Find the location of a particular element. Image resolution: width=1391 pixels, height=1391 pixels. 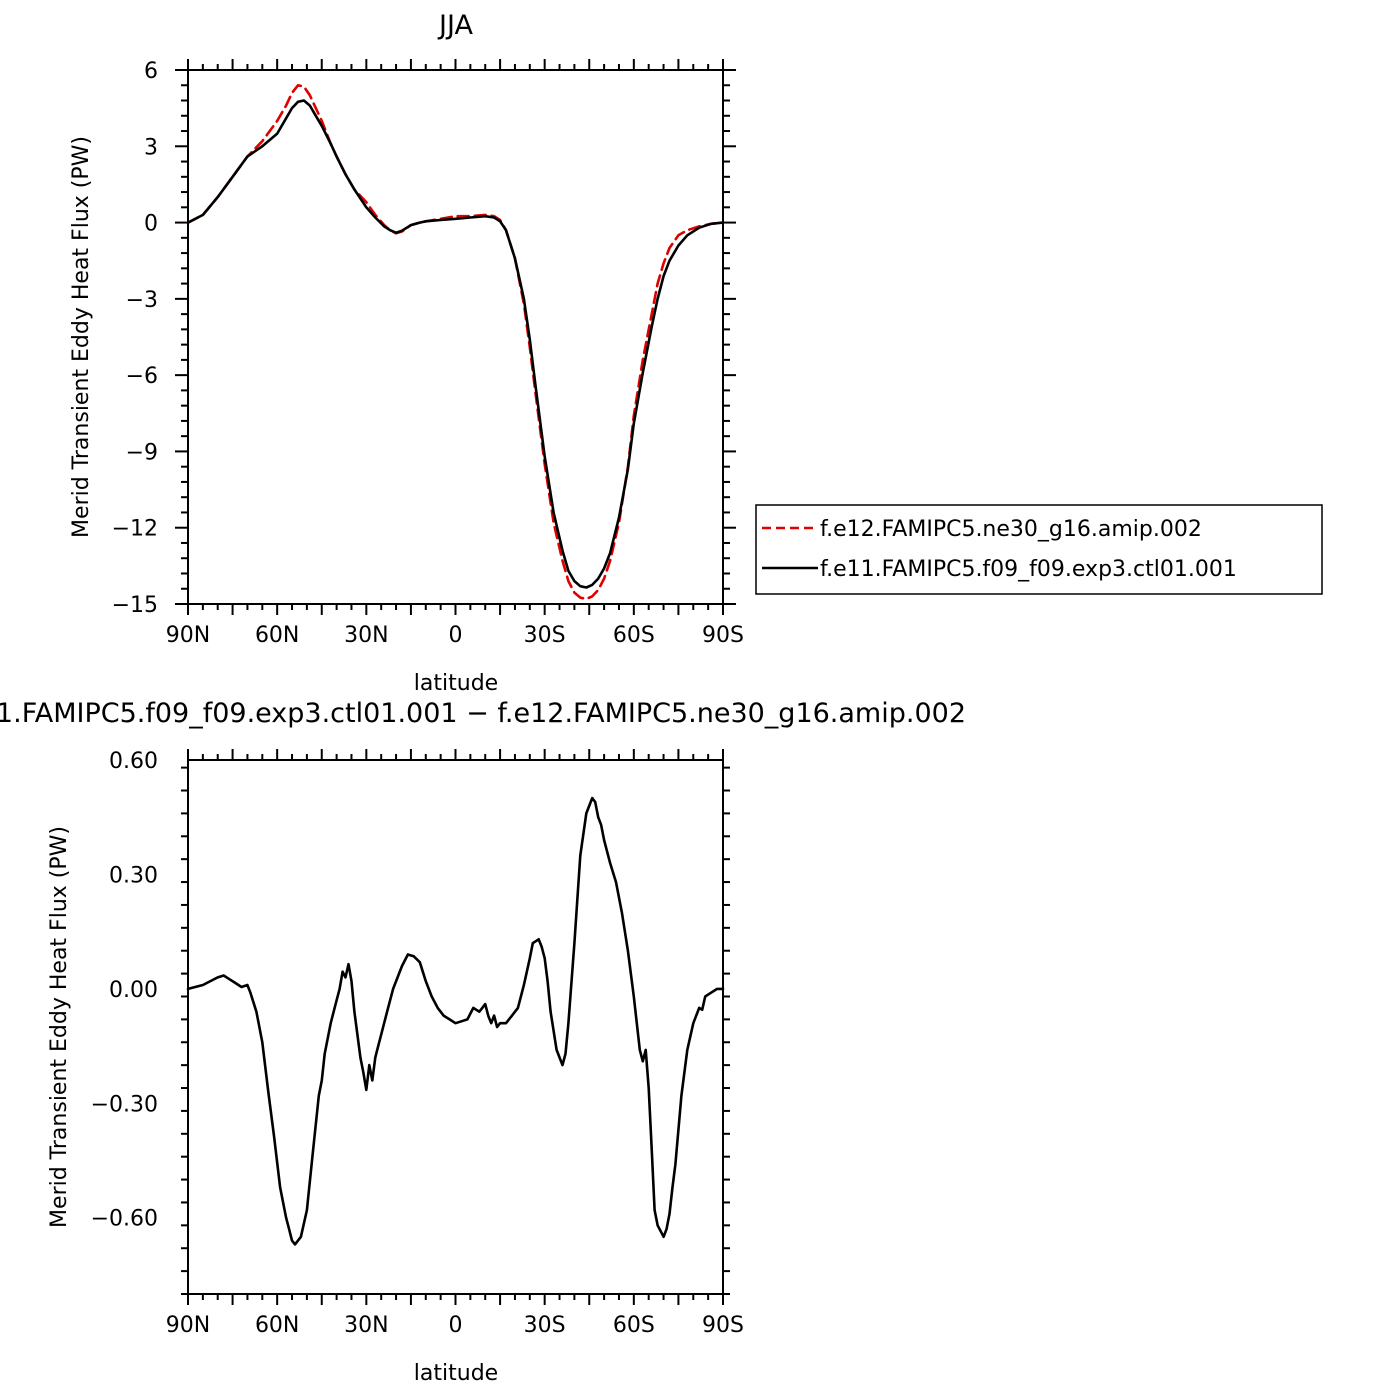

bottom-x-tick-label: 30N is located at coordinates (366, 1325).